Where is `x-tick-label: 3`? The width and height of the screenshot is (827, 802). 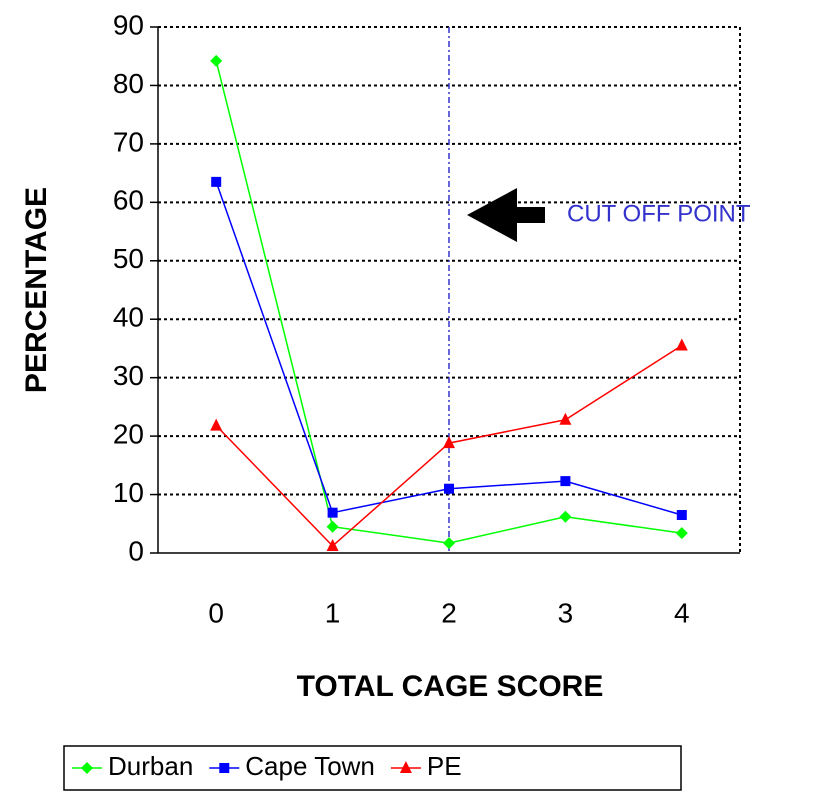 x-tick-label: 3 is located at coordinates (566, 612).